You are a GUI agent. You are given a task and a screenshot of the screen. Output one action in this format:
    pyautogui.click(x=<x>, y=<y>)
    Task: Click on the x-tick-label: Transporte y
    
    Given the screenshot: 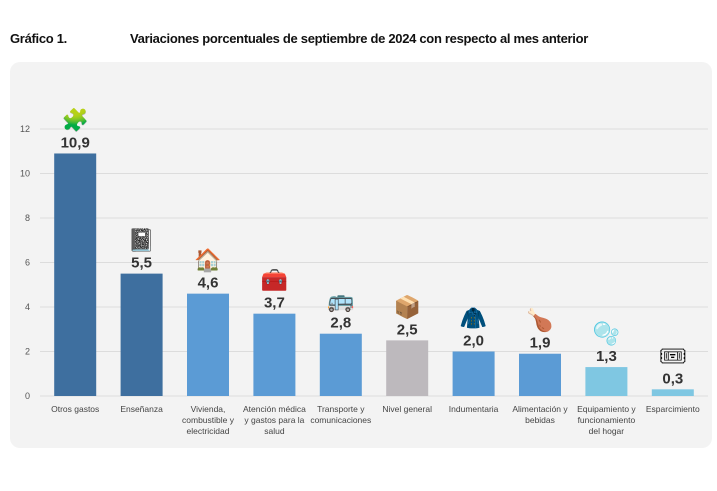 What is the action you would take?
    pyautogui.click(x=341, y=409)
    